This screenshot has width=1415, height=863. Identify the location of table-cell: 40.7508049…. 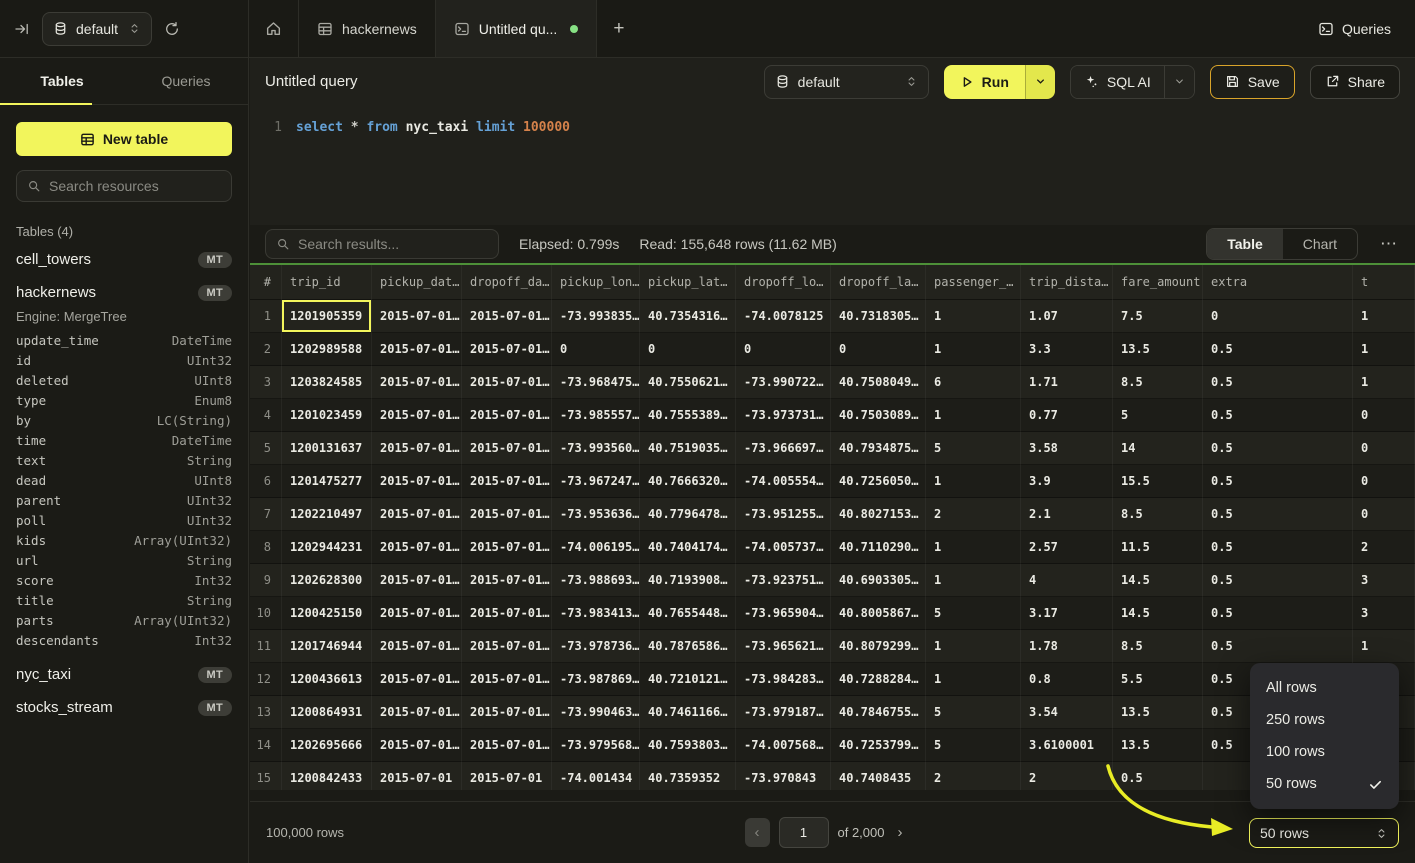
(878, 382).